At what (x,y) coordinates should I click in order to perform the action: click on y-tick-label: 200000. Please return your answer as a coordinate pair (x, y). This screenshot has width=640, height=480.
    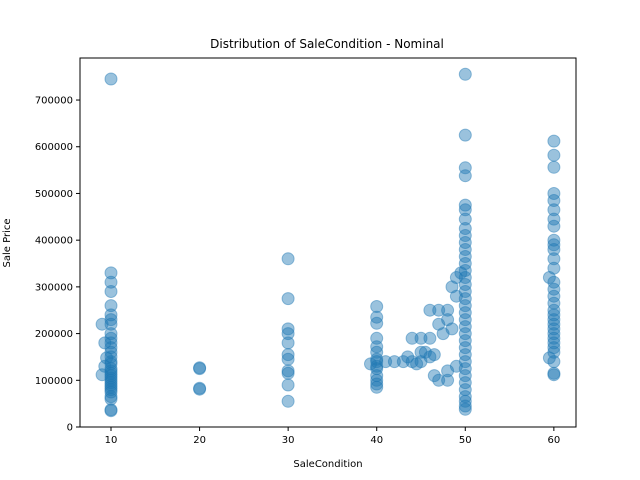
    Looking at the image, I should click on (54, 334).